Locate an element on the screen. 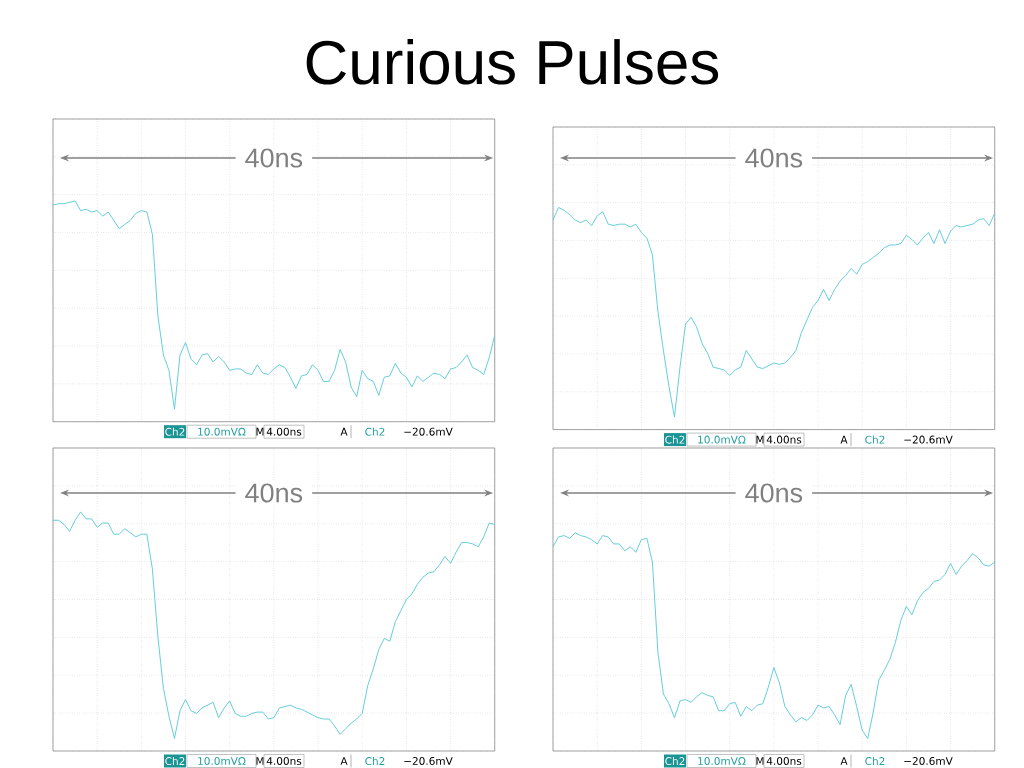 The height and width of the screenshot is (768, 1024). chart-title: Curious Pulses is located at coordinates (512, 62).